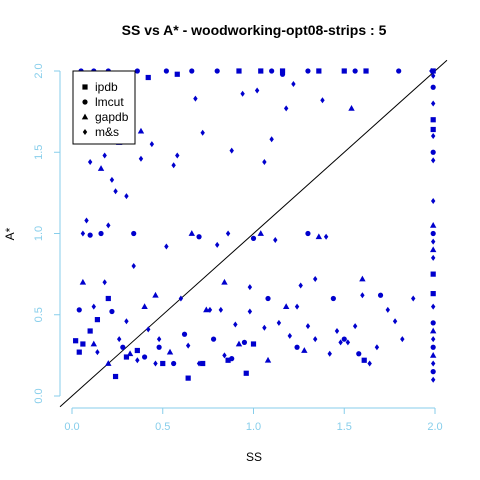 Image resolution: width=480 pixels, height=480 pixels. I want to click on y-tick-label: 2.0, so click(39, 70).